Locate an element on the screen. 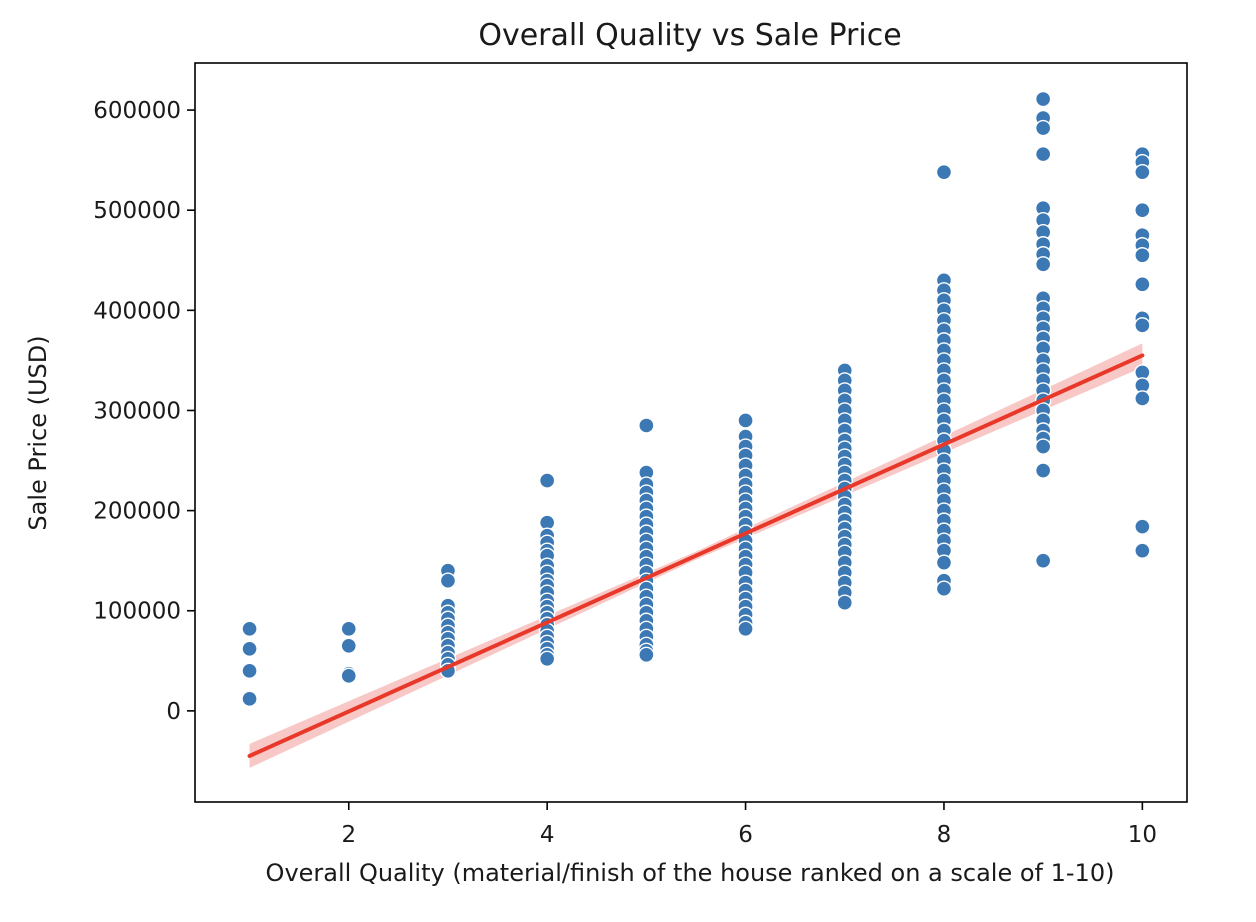  x-axis-ticks: 2 4 6 8 10 is located at coordinates (749, 825).